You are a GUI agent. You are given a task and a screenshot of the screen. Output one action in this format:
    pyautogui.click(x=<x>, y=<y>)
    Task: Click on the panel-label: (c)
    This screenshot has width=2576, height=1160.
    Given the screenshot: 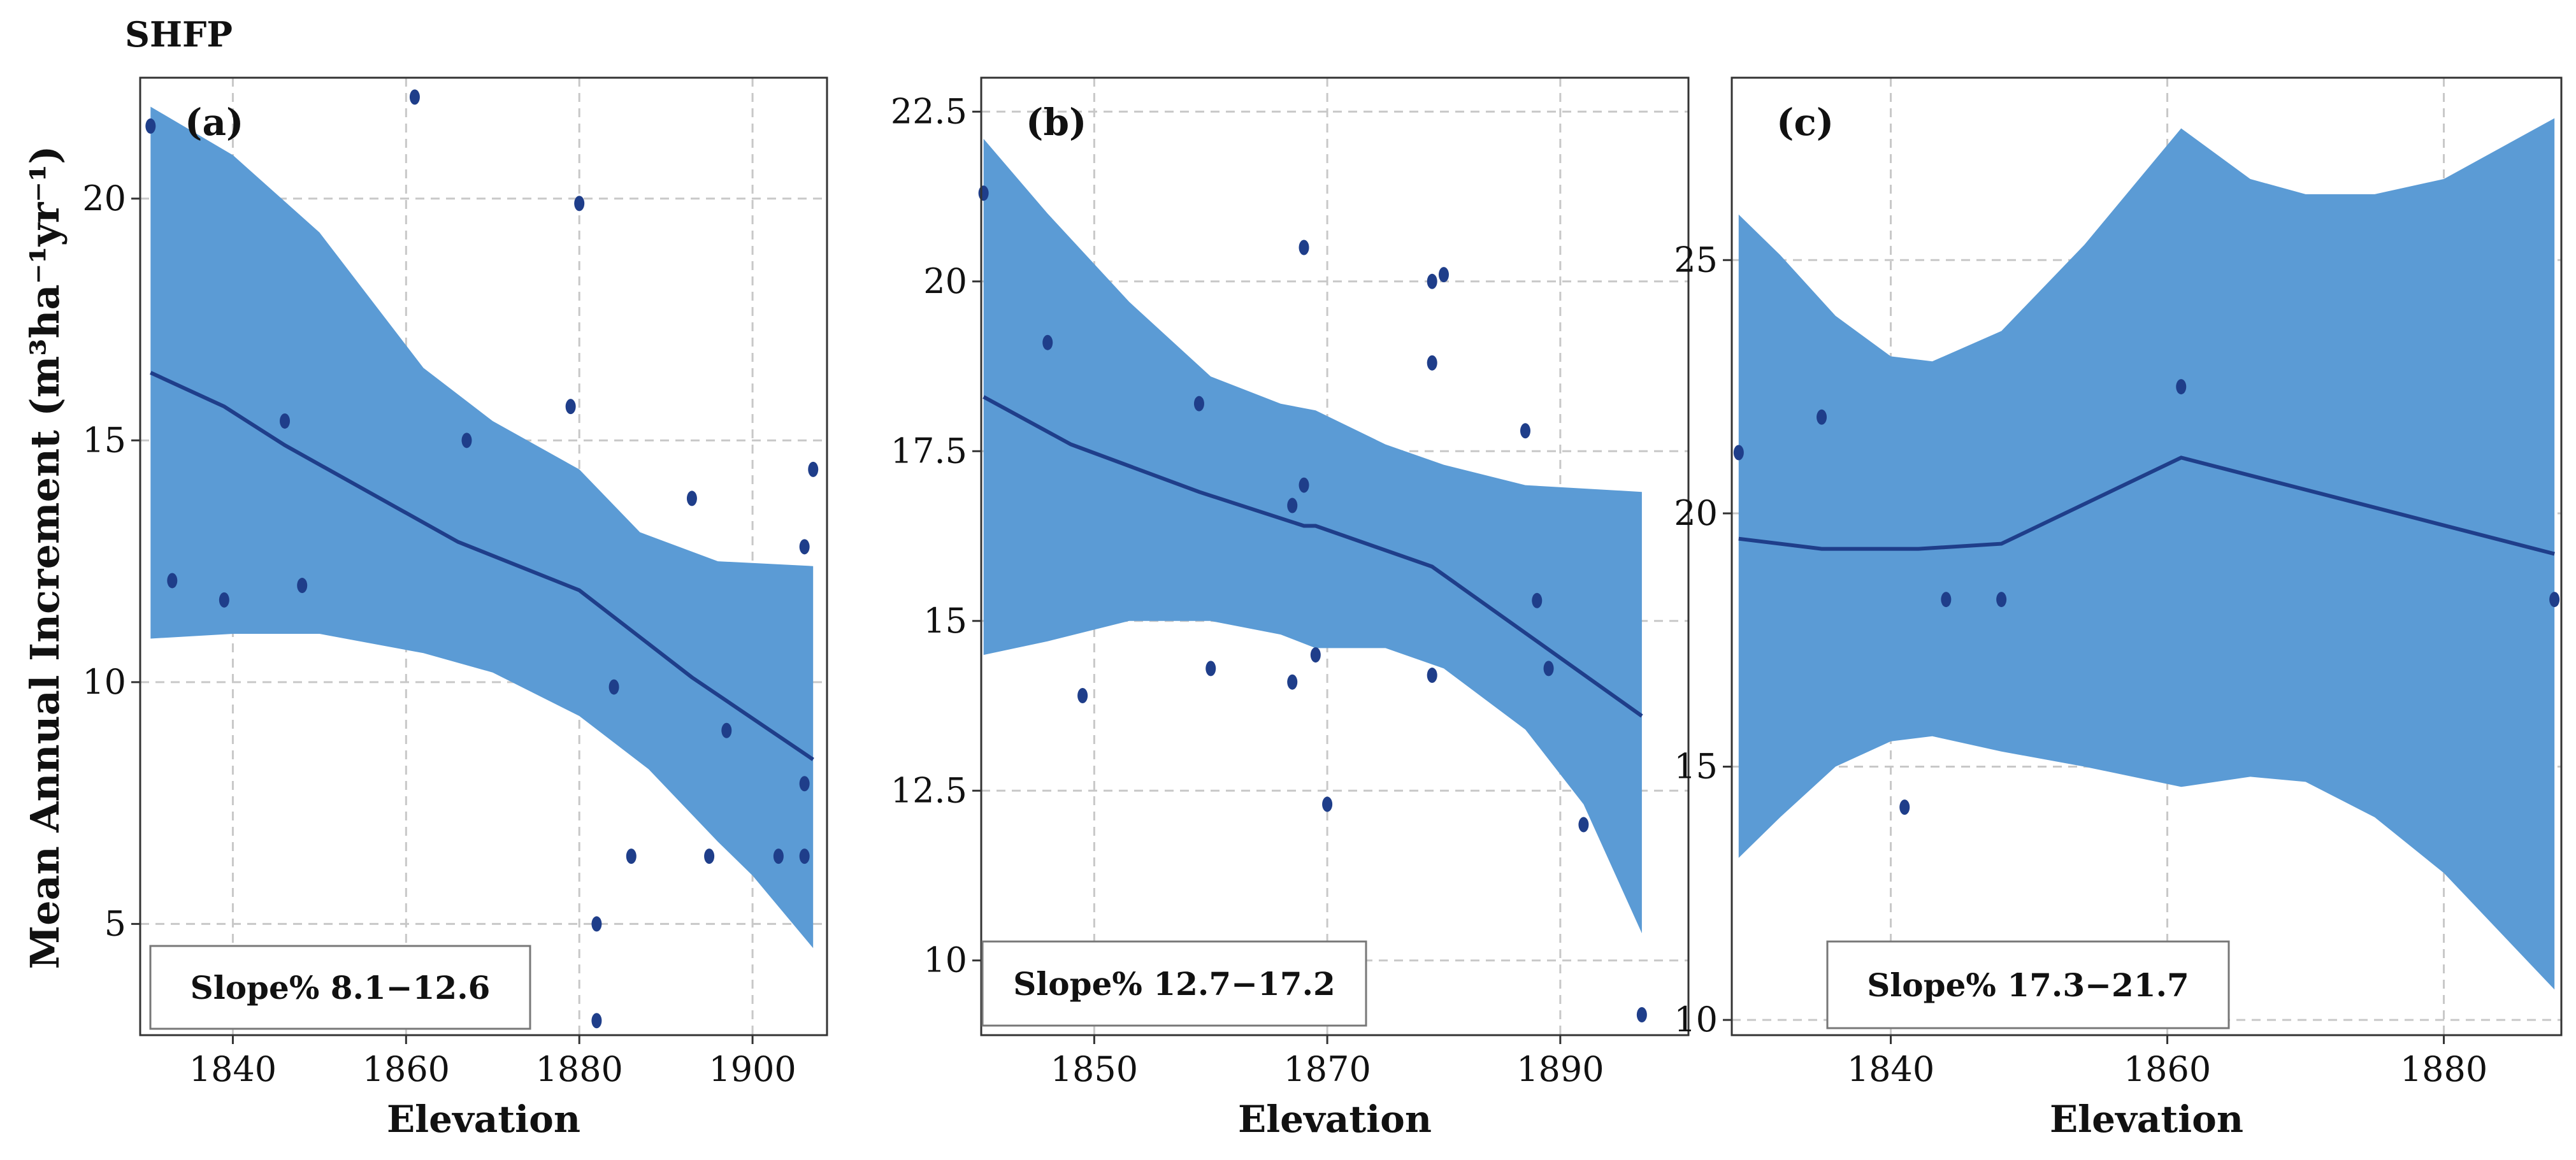 What is the action you would take?
    pyautogui.click(x=1805, y=122)
    